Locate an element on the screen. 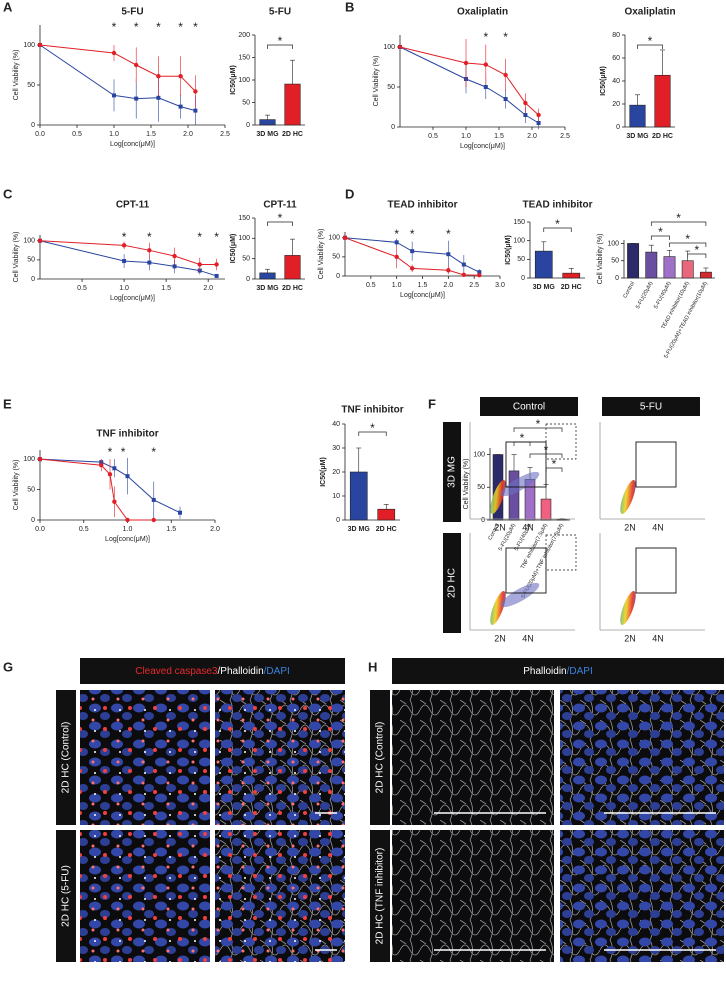 The width and height of the screenshot is (726, 987). row-header-text: 2D HC (TNF inhibitor) is located at coordinates (380, 896).